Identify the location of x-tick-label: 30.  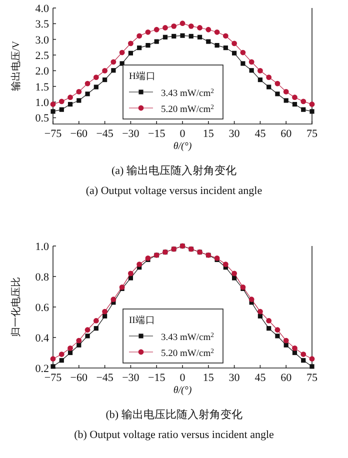
(234, 134).